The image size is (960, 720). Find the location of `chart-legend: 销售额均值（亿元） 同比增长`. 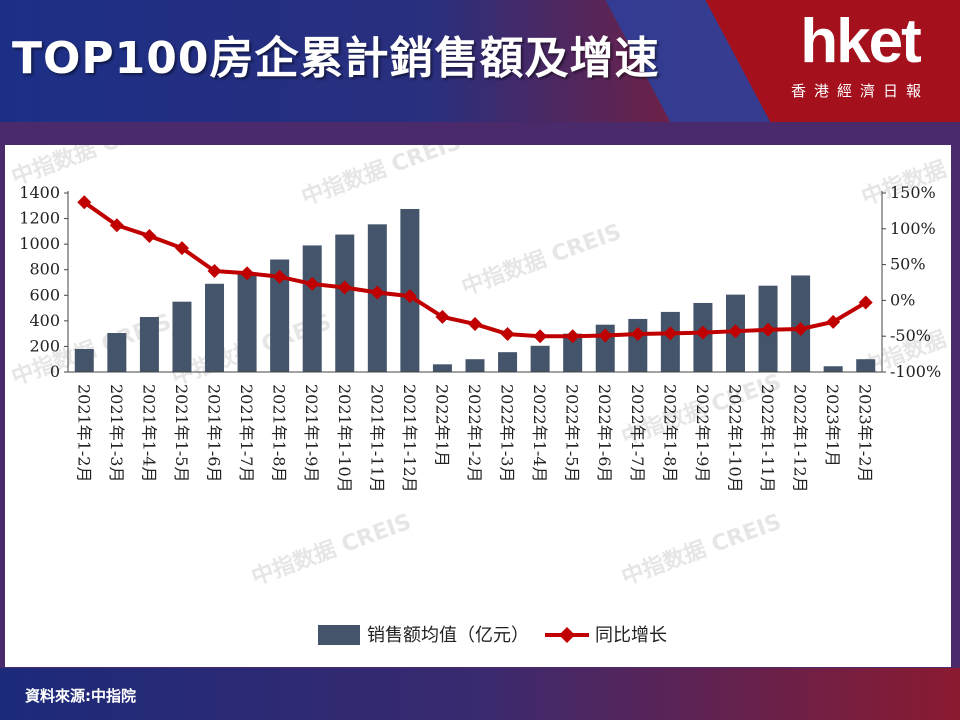

chart-legend: 销售额均值（亿元） 同比增长 is located at coordinates (492, 635).